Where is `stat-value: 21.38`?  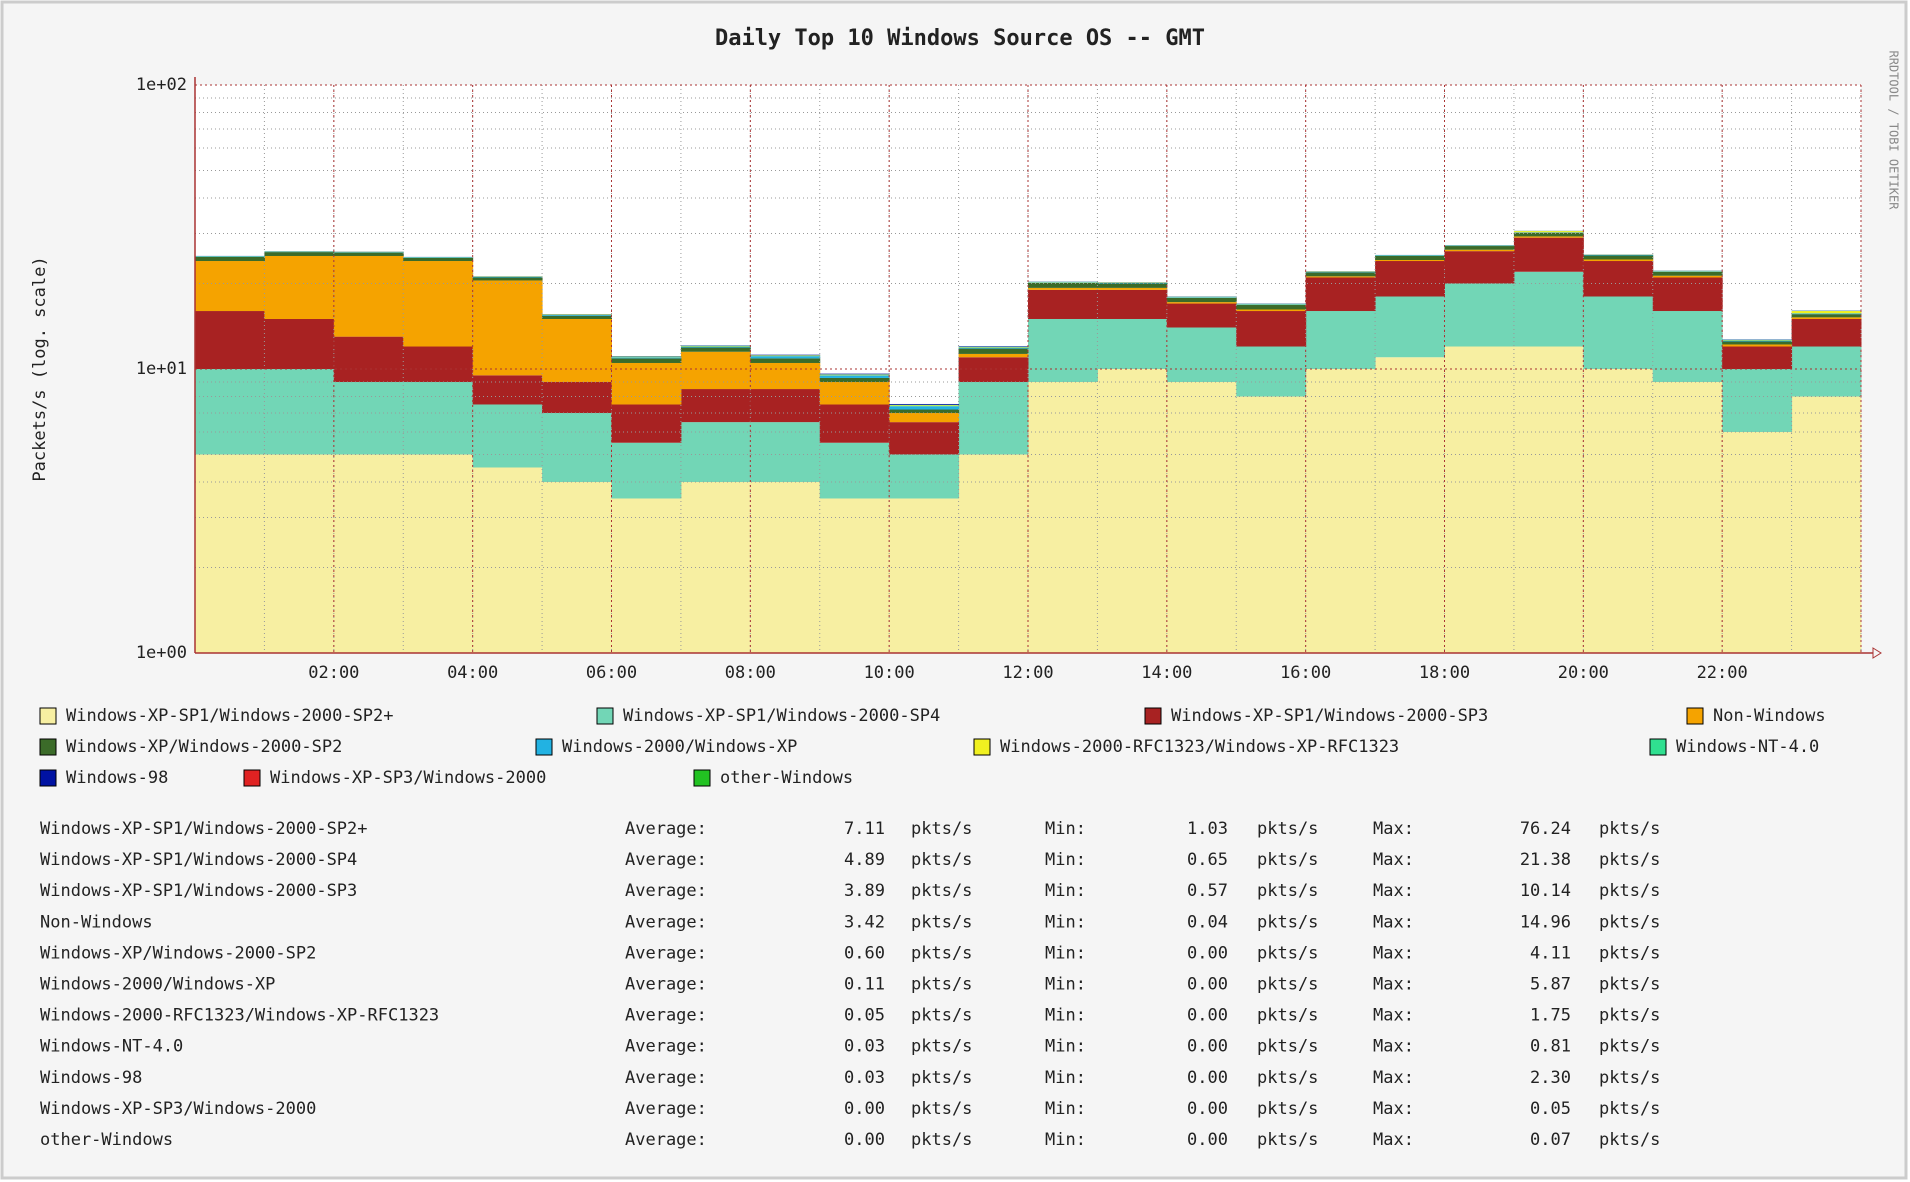 stat-value: 21.38 is located at coordinates (1545, 860).